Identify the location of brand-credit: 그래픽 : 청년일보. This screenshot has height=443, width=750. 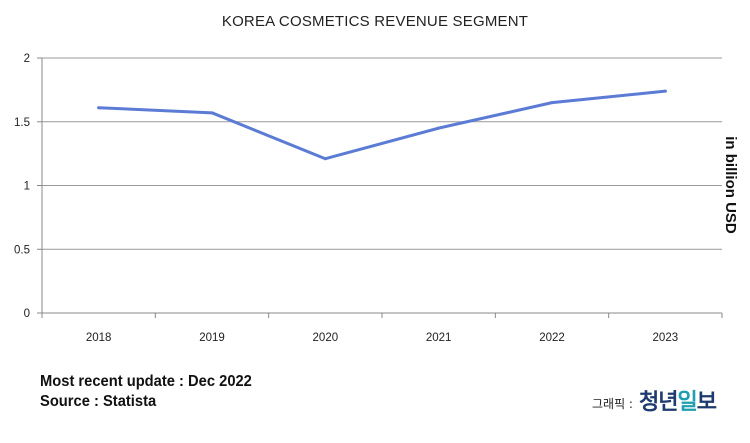
(654, 398).